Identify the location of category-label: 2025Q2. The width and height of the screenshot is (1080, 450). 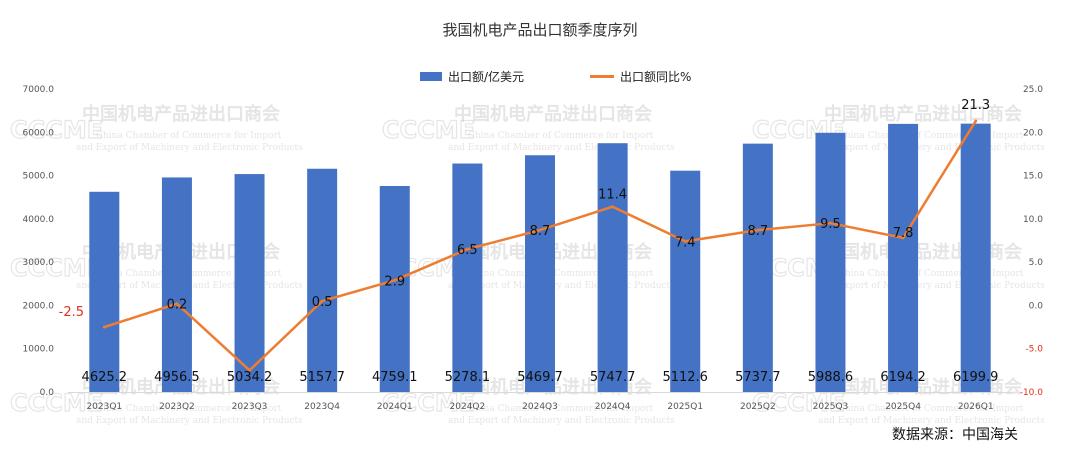
(758, 407).